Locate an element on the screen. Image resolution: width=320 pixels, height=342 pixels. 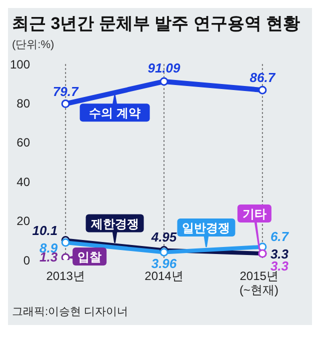
data-label: 3.96 is located at coordinates (164, 264).